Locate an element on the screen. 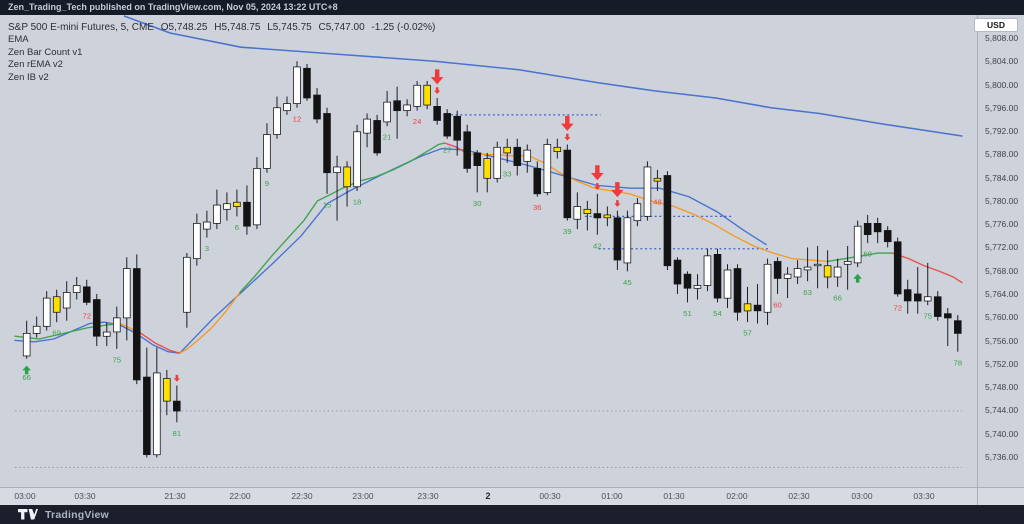 This screenshot has height=524, width=1024. price-axis-label: 5,784.00 is located at coordinates (1002, 178).